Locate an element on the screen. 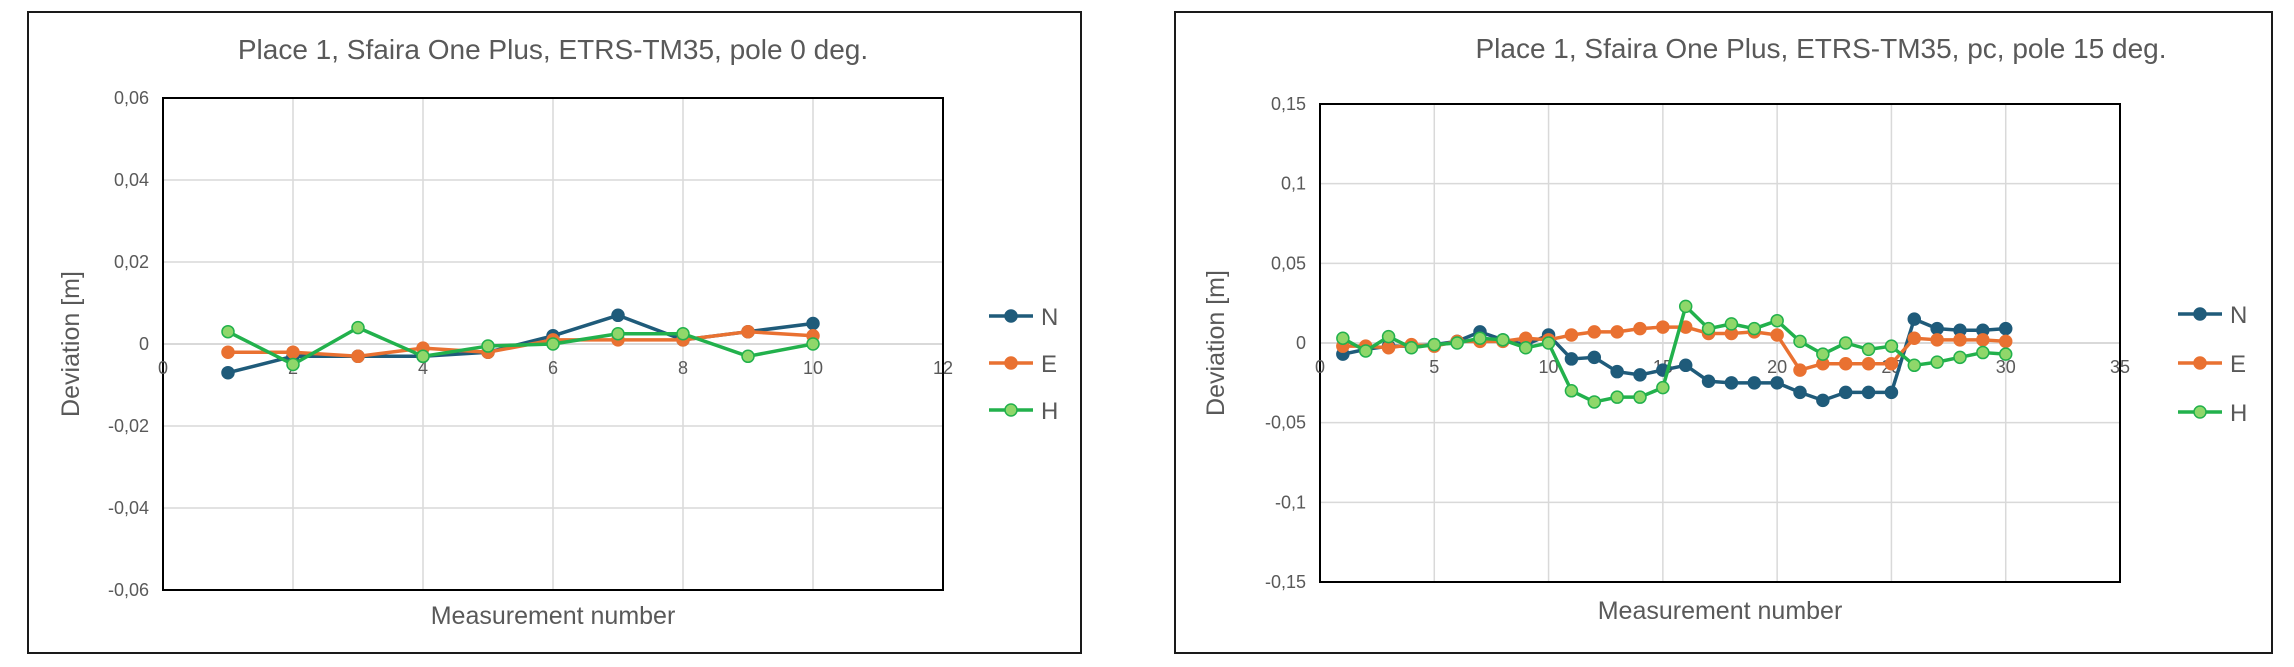  y-tick-label: -0,04 is located at coordinates (128, 508).